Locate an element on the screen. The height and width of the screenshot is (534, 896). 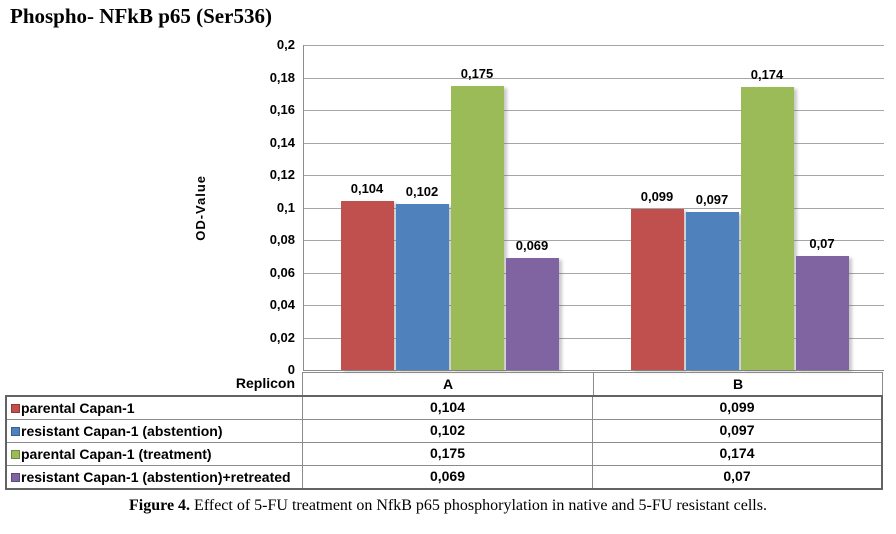
y-tick-label: 0 is located at coordinates (291, 369).